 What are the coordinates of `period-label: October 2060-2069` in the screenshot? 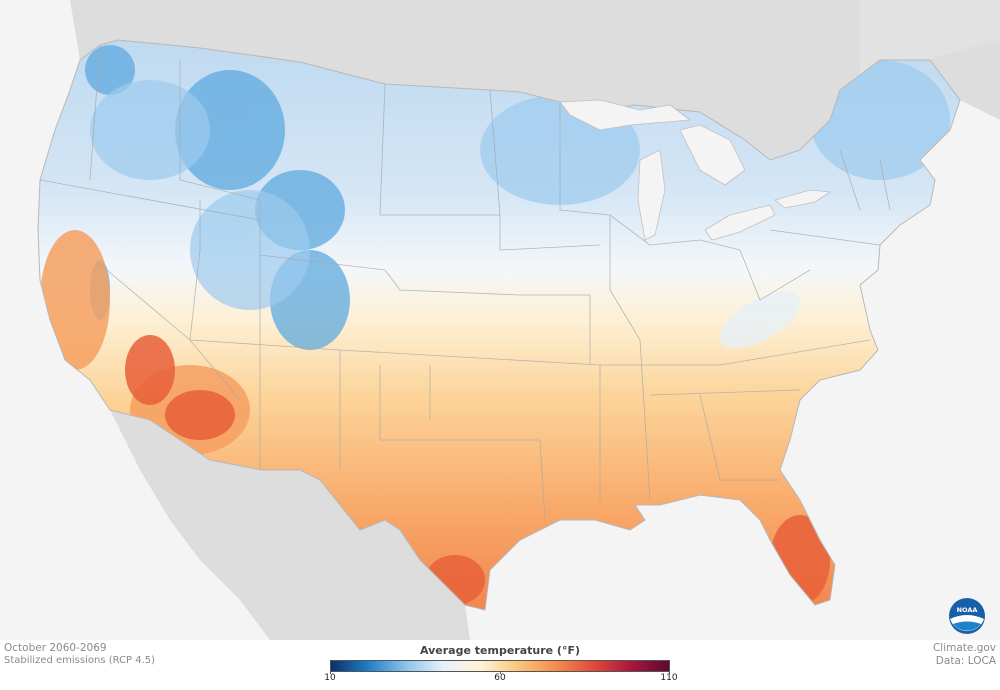 It's located at (55, 648).